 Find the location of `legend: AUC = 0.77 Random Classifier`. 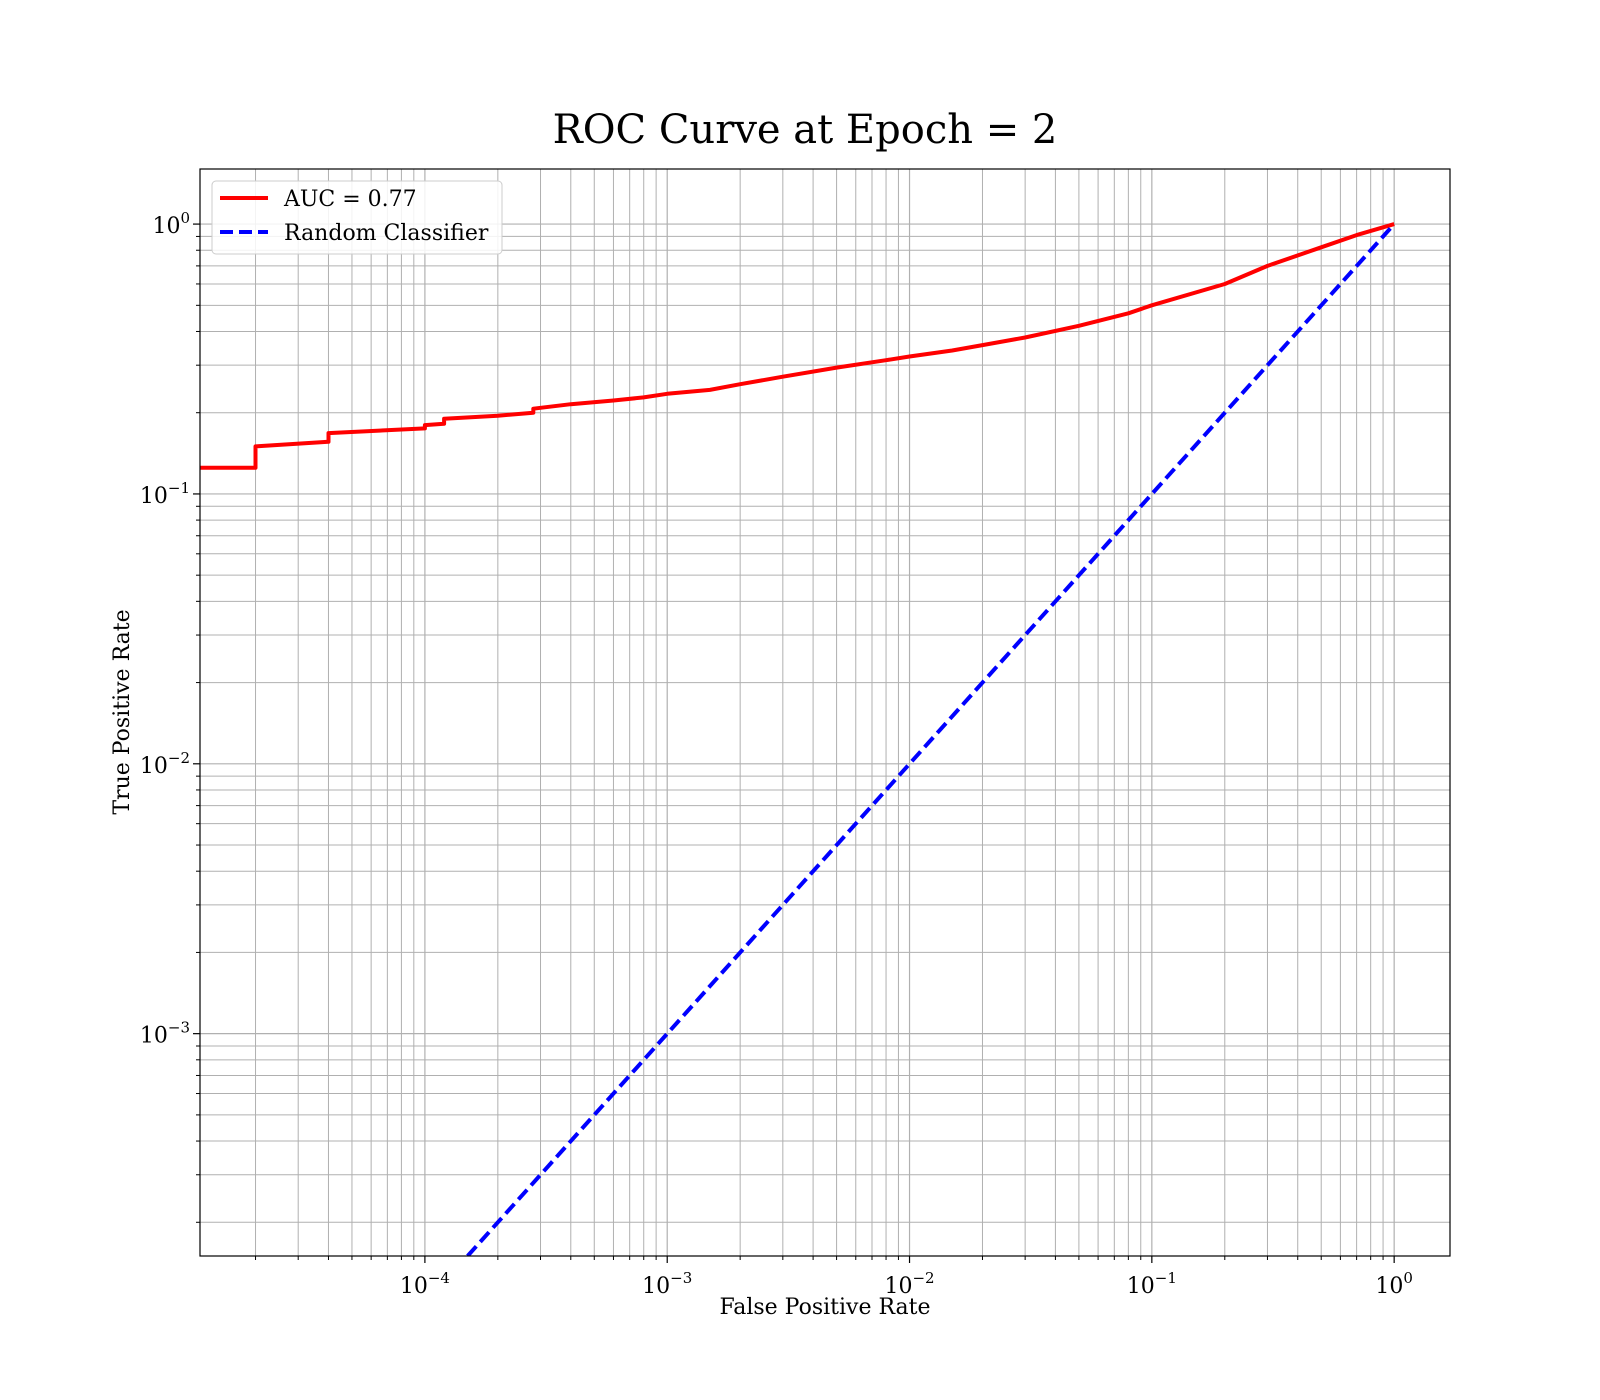

legend: AUC = 0.77 Random Classifier is located at coordinates (357, 217).